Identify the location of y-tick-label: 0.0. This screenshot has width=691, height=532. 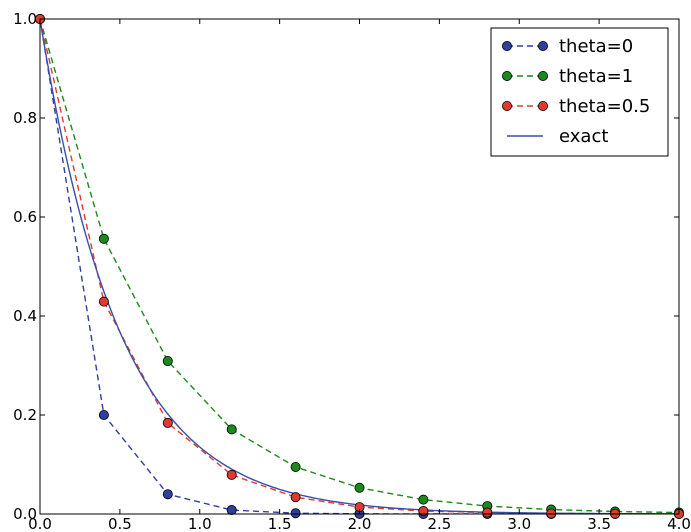
(25, 514).